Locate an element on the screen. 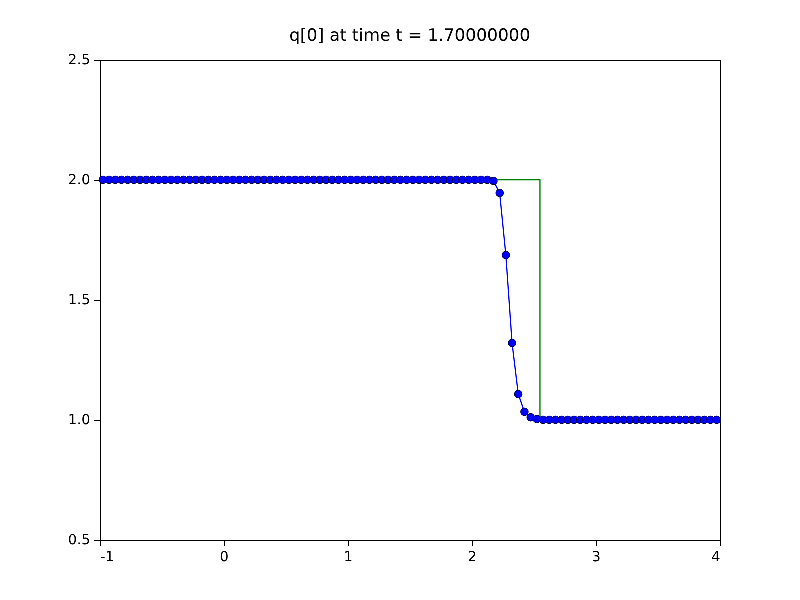 This screenshot has width=800, height=600. x-tick-label: 3 is located at coordinates (596, 558).